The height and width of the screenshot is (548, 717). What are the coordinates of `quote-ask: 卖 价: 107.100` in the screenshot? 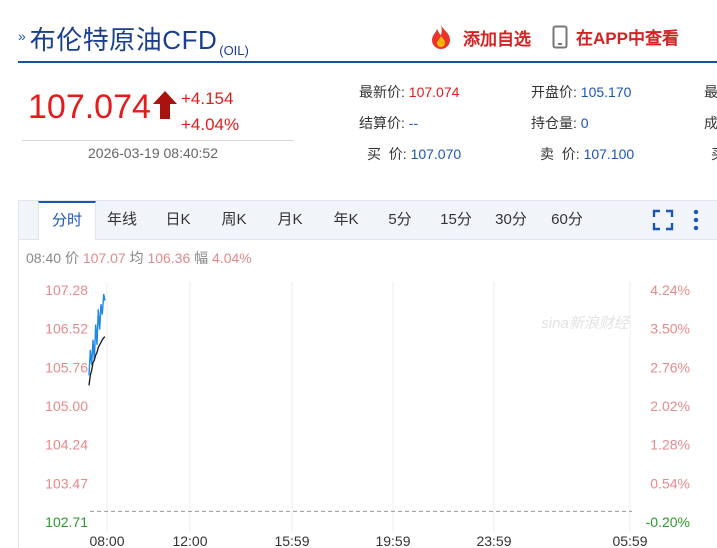 It's located at (587, 154).